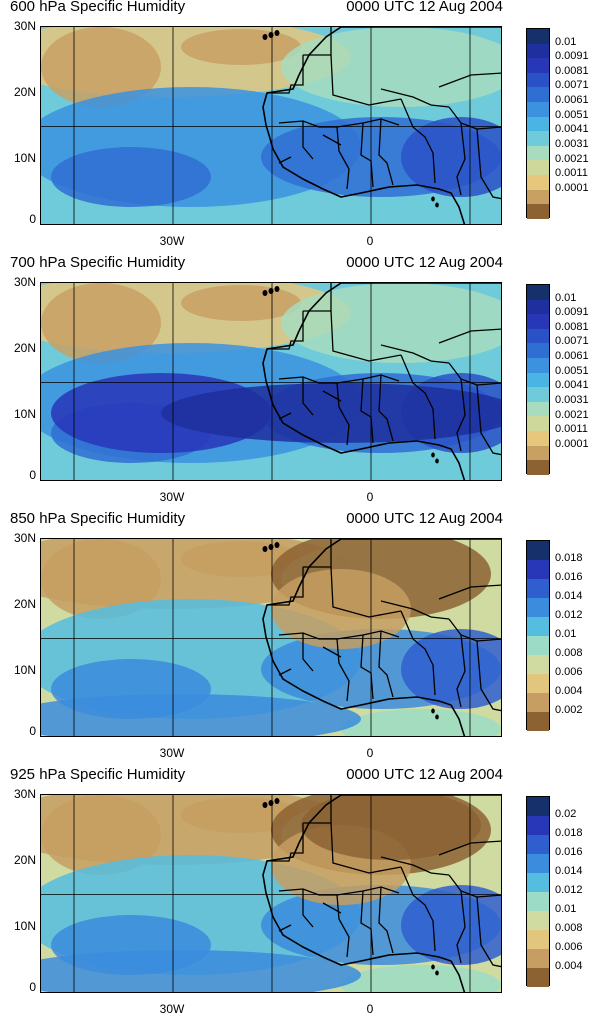 Image resolution: width=600 pixels, height=1024 pixels. I want to click on panel-title: 700 hPa Specific Humidity, so click(98, 262).